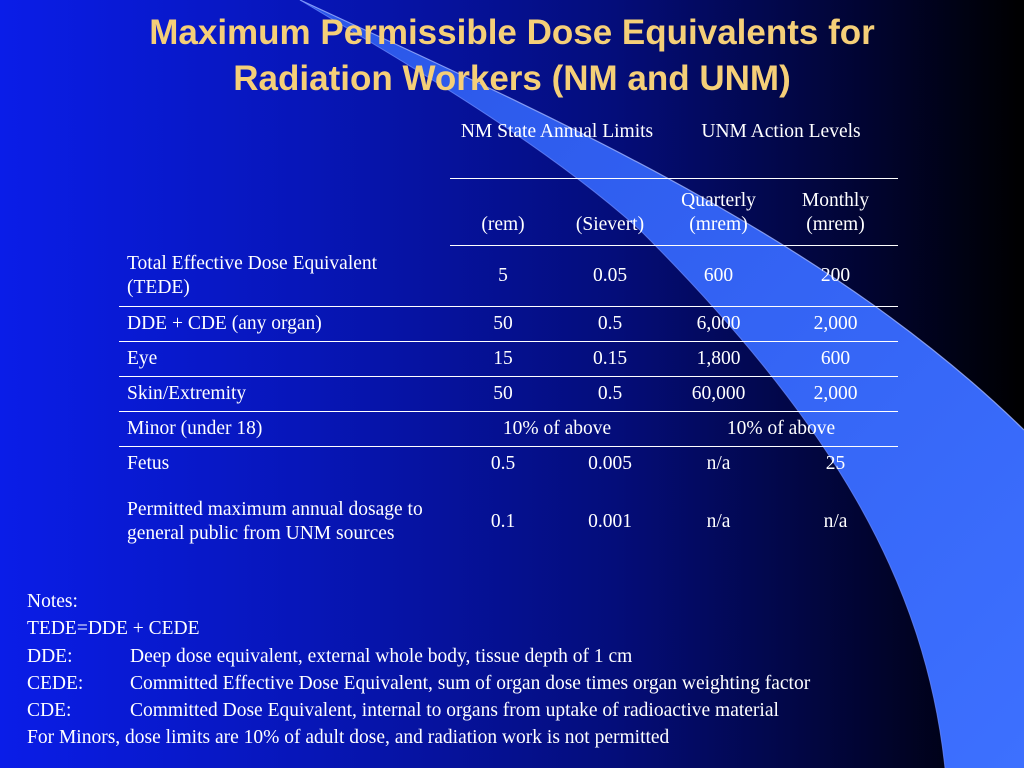 Image resolution: width=1024 pixels, height=768 pixels. Describe the element at coordinates (503, 212) in the screenshot. I see `rem-header: (rem)` at that location.